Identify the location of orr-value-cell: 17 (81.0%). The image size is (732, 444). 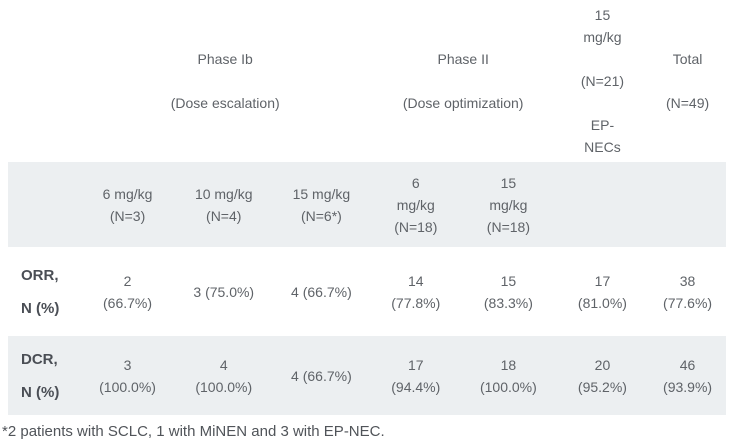
(602, 291).